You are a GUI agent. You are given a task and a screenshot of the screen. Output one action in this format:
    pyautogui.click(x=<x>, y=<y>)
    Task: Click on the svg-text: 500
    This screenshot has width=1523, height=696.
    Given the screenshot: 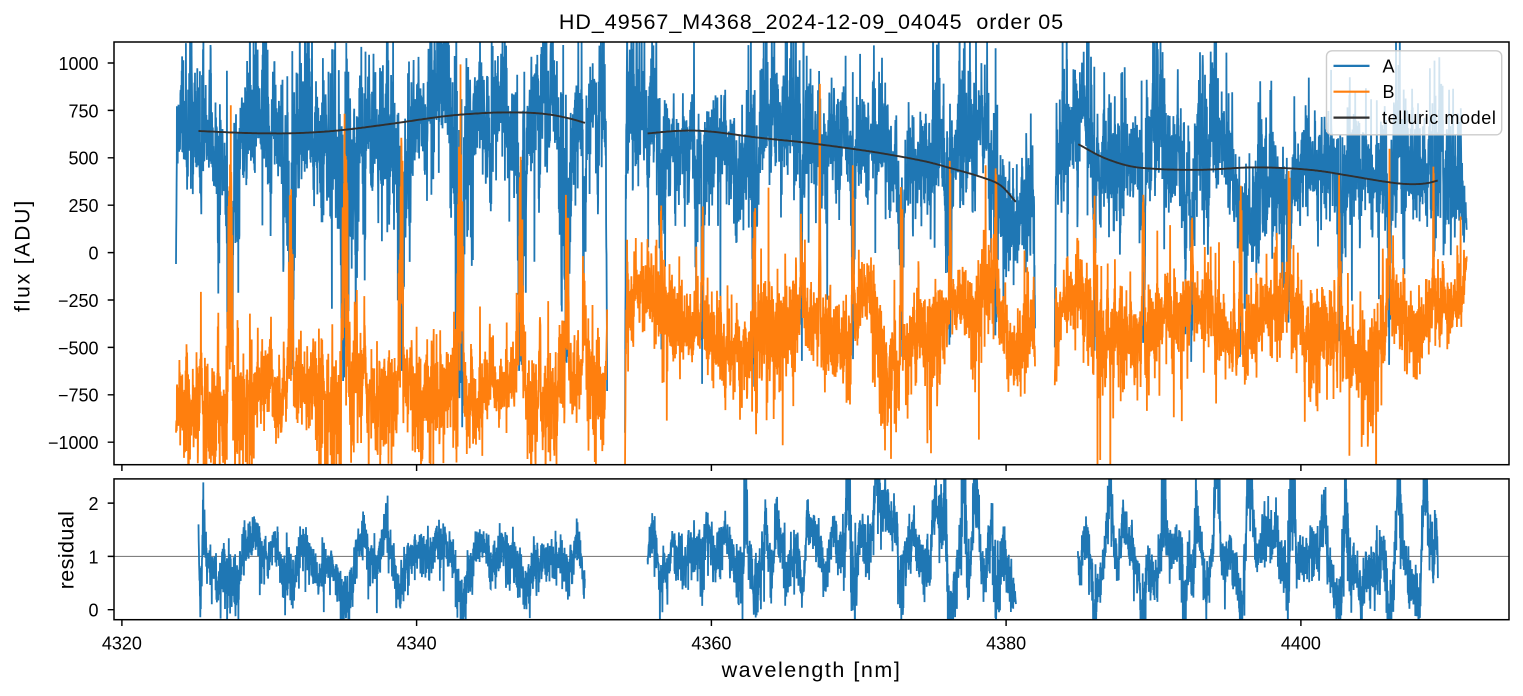 What is the action you would take?
    pyautogui.click(x=83, y=159)
    